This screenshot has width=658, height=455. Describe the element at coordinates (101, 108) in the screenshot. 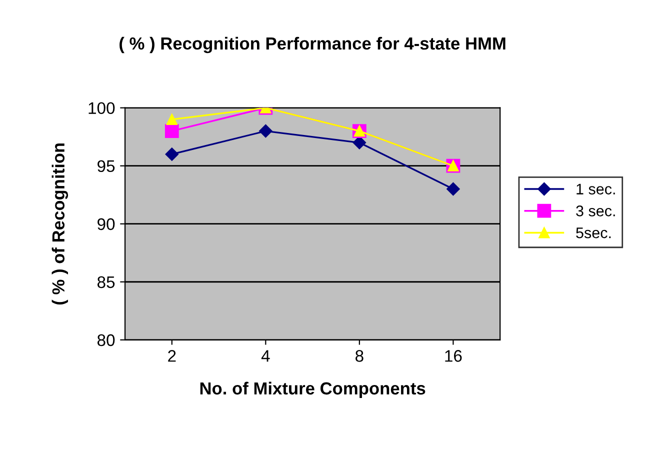

I see `y-tick-label: 100` at that location.